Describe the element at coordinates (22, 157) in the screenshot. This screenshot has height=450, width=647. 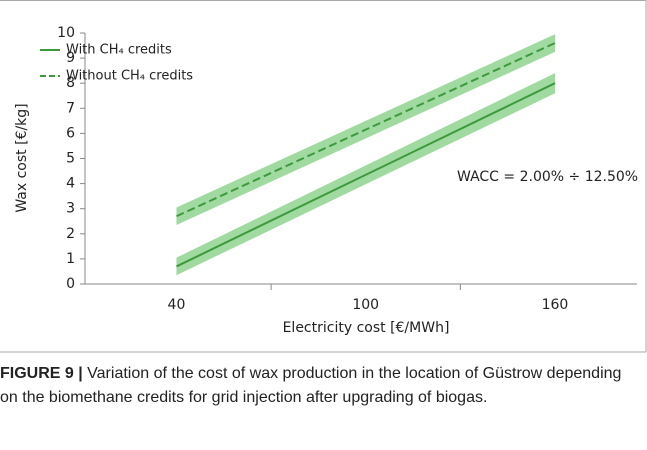
I see `y-axis-label: Wax cost [€/kg]` at that location.